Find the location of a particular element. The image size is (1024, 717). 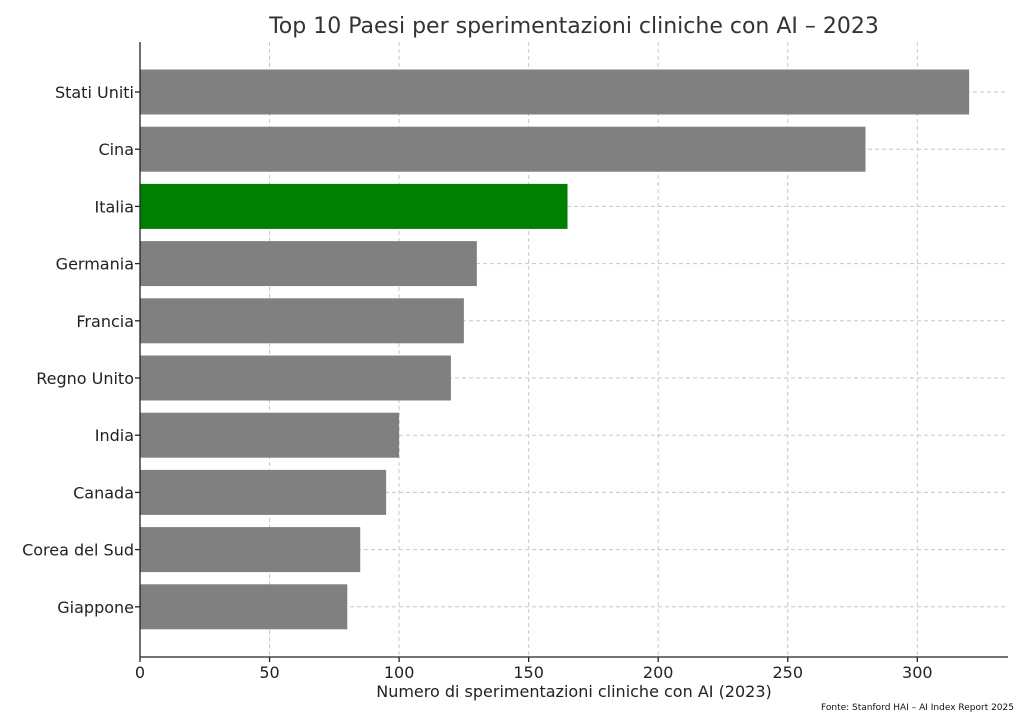

bar-giappone is located at coordinates (244, 607).